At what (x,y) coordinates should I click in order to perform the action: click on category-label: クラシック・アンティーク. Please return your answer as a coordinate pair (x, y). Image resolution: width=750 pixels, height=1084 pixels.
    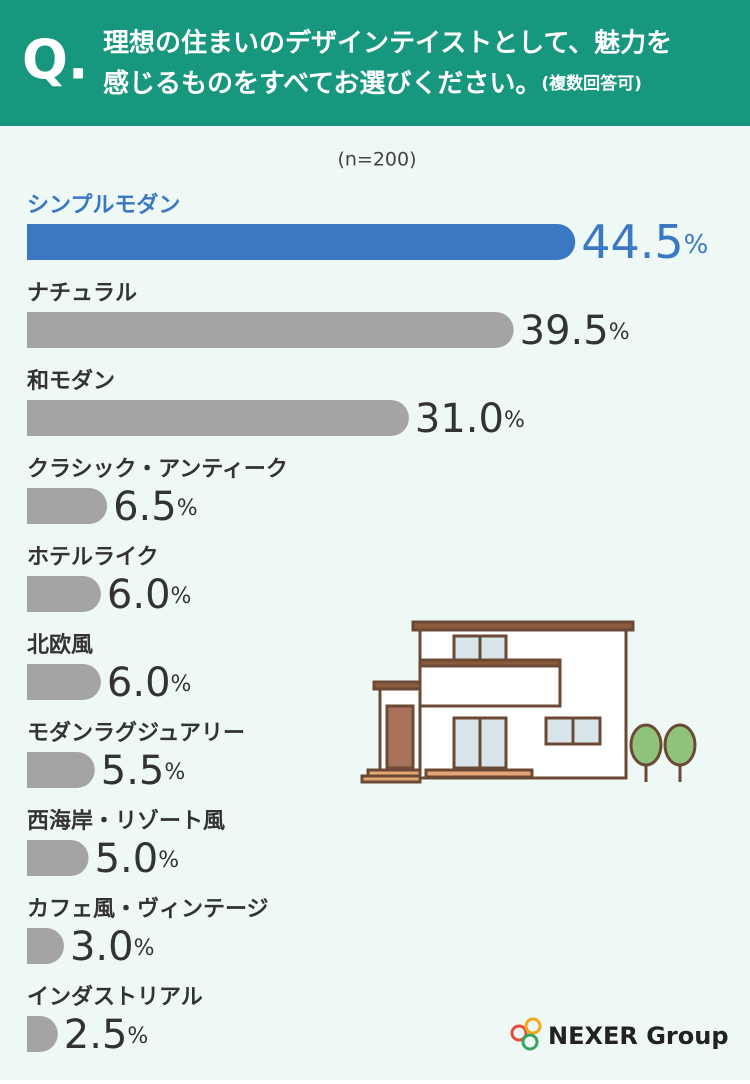
    Looking at the image, I should click on (157, 469).